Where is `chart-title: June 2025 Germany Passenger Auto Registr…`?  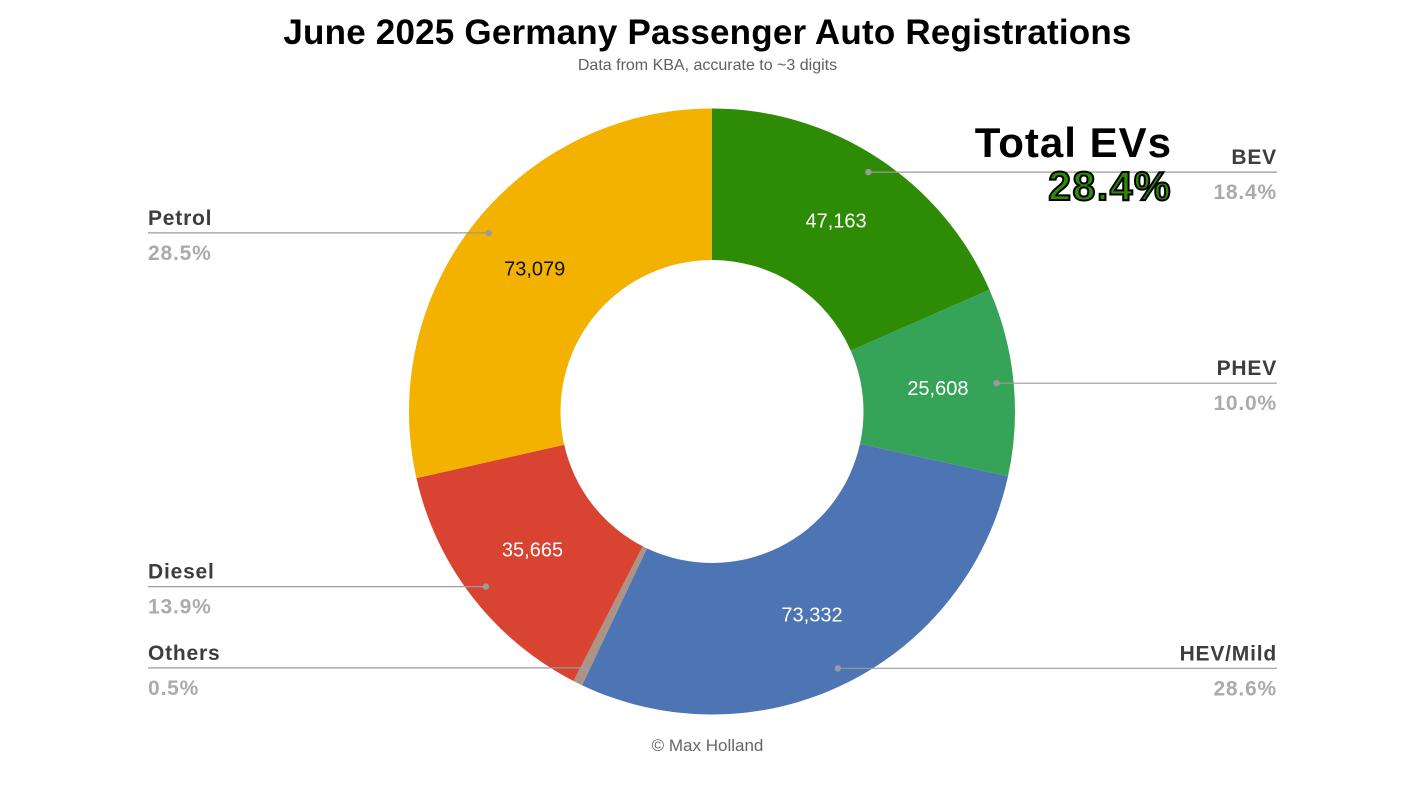
chart-title: June 2025 Germany Passenger Auto Registr… is located at coordinates (707, 32).